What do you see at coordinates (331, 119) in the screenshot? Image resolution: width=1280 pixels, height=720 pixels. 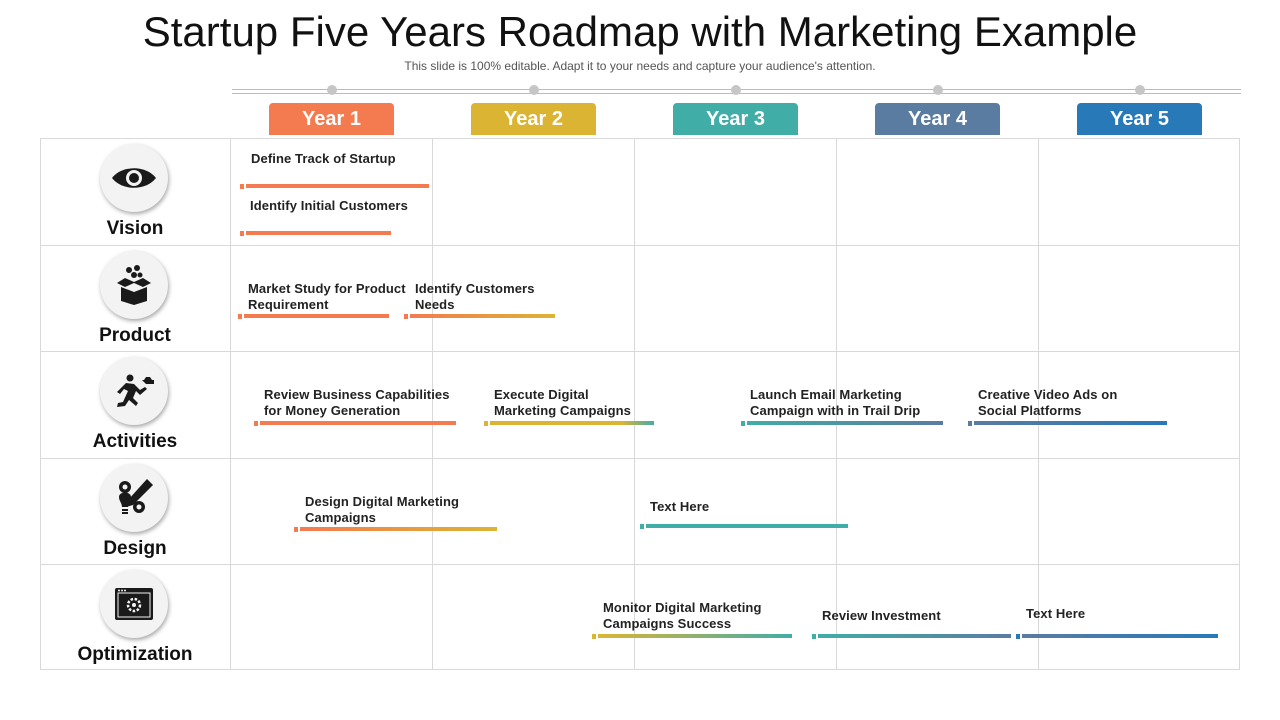 I see `year-1-tab: Year 1` at bounding box center [331, 119].